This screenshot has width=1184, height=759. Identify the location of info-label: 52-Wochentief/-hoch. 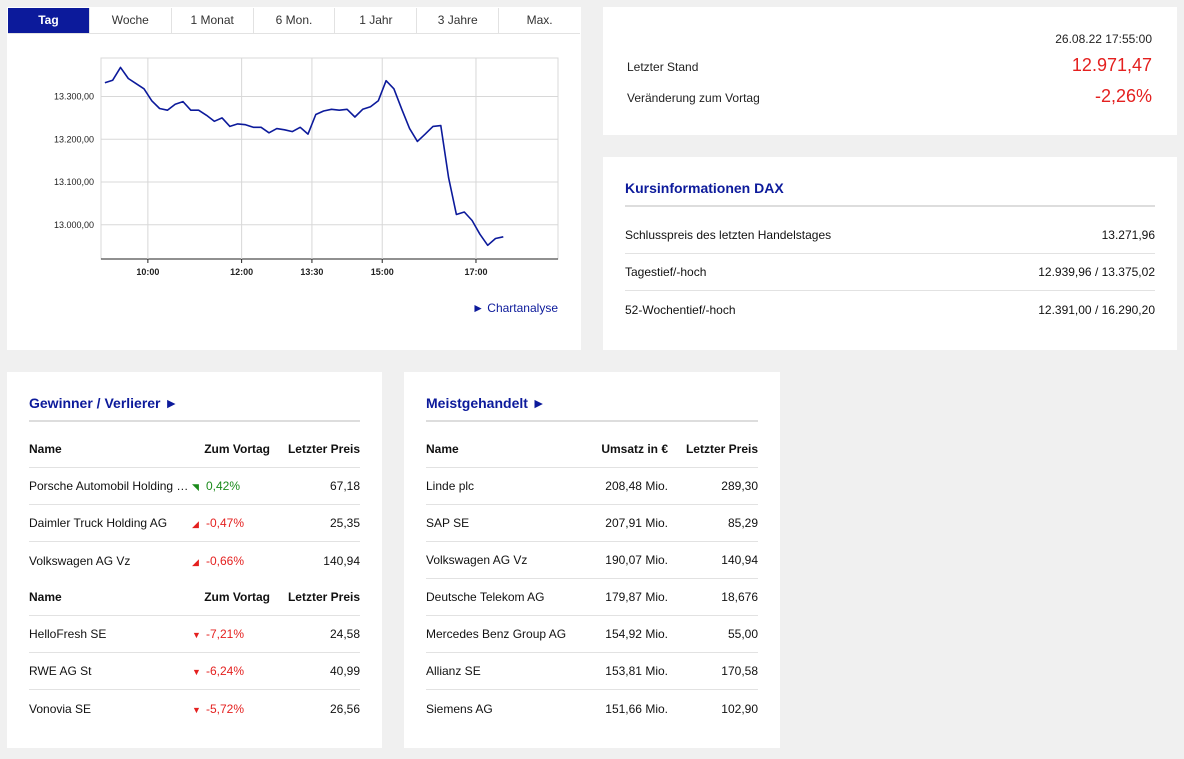
(680, 309).